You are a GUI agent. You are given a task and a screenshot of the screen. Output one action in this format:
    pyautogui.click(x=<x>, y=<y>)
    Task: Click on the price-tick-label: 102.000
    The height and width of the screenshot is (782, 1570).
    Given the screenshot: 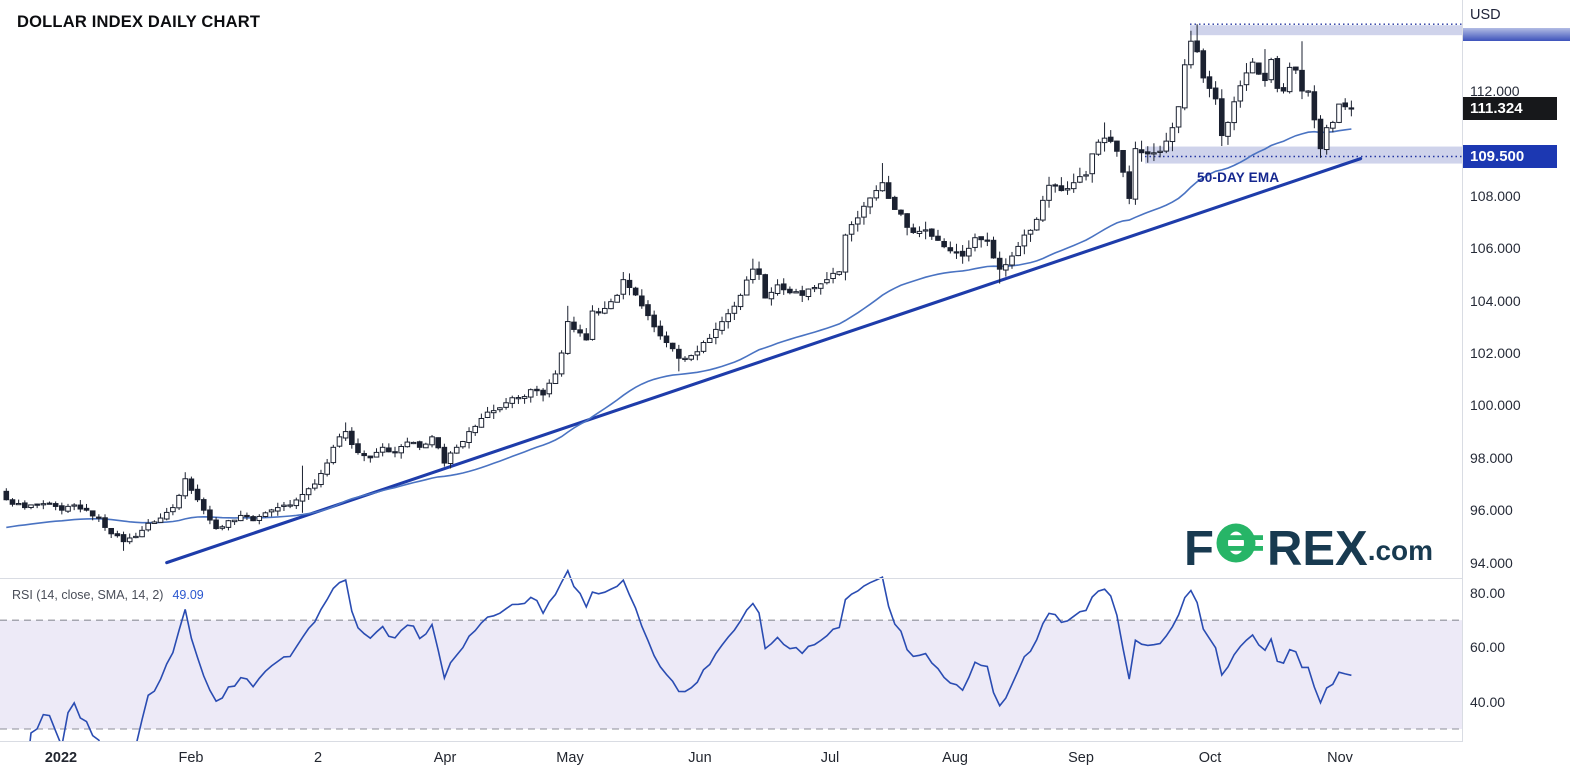 What is the action you would take?
    pyautogui.click(x=1495, y=353)
    